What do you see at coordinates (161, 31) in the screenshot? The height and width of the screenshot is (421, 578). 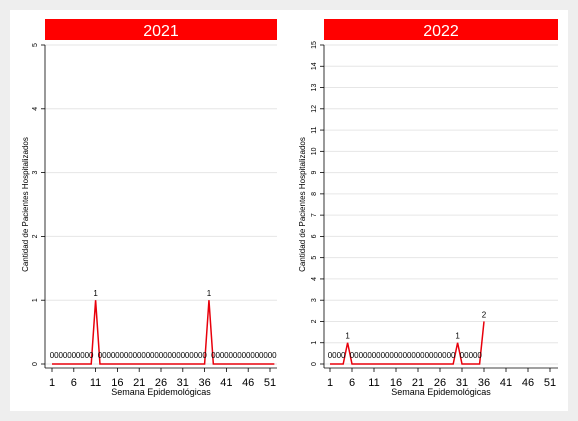 I see `panel-title: 2021` at bounding box center [161, 31].